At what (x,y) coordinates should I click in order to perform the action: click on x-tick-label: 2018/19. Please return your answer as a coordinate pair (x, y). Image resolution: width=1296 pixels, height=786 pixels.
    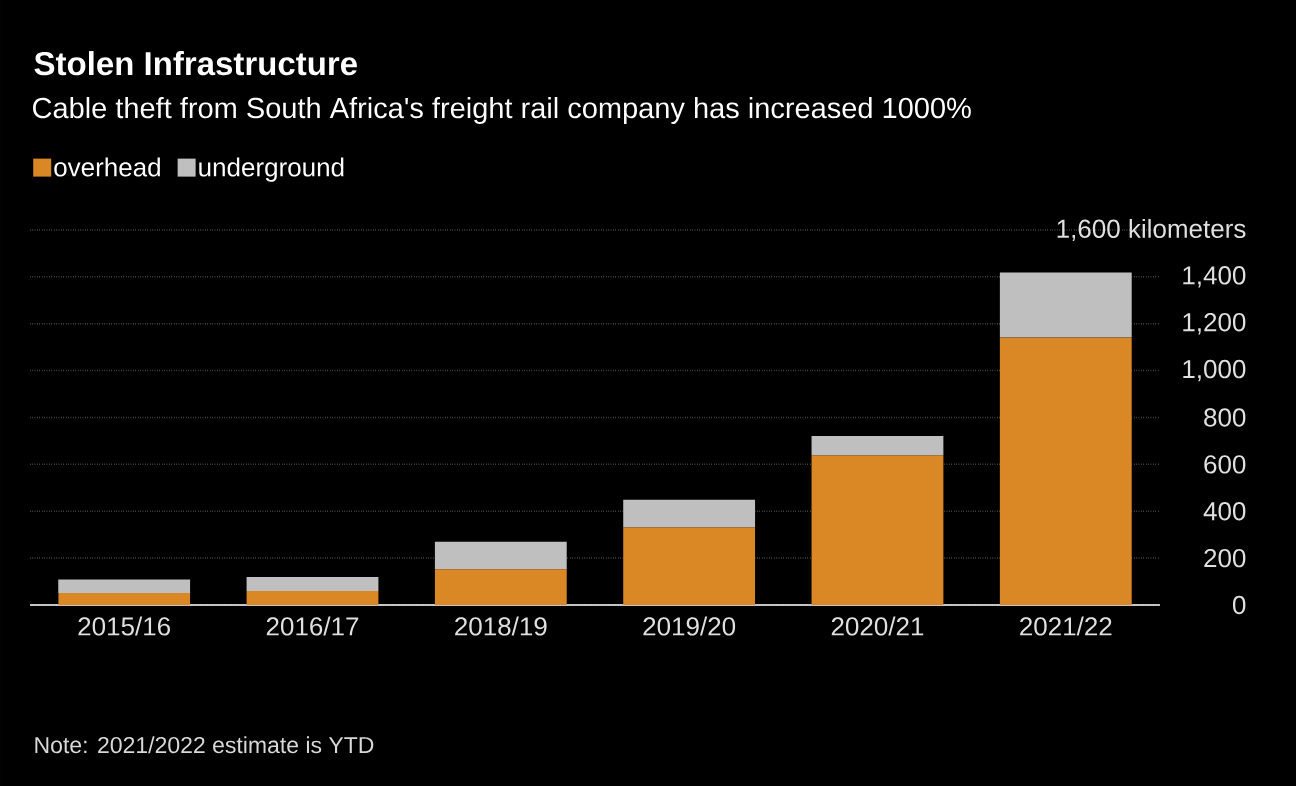
    Looking at the image, I should click on (501, 626).